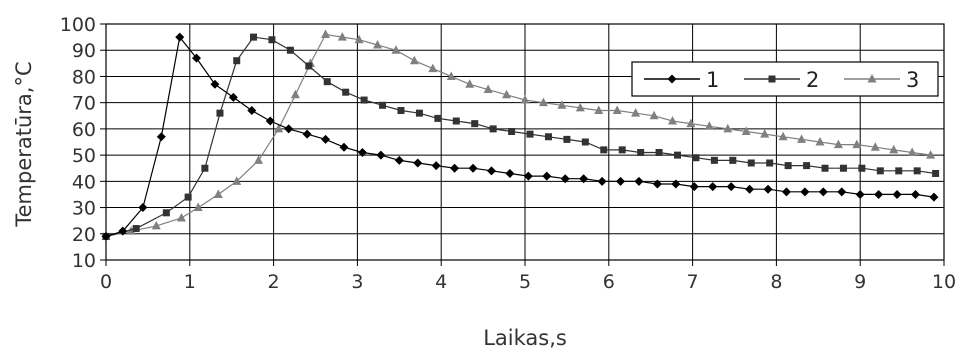 This screenshot has width=967, height=356. What do you see at coordinates (693, 282) in the screenshot?
I see `x-tick-label: 7` at bounding box center [693, 282].